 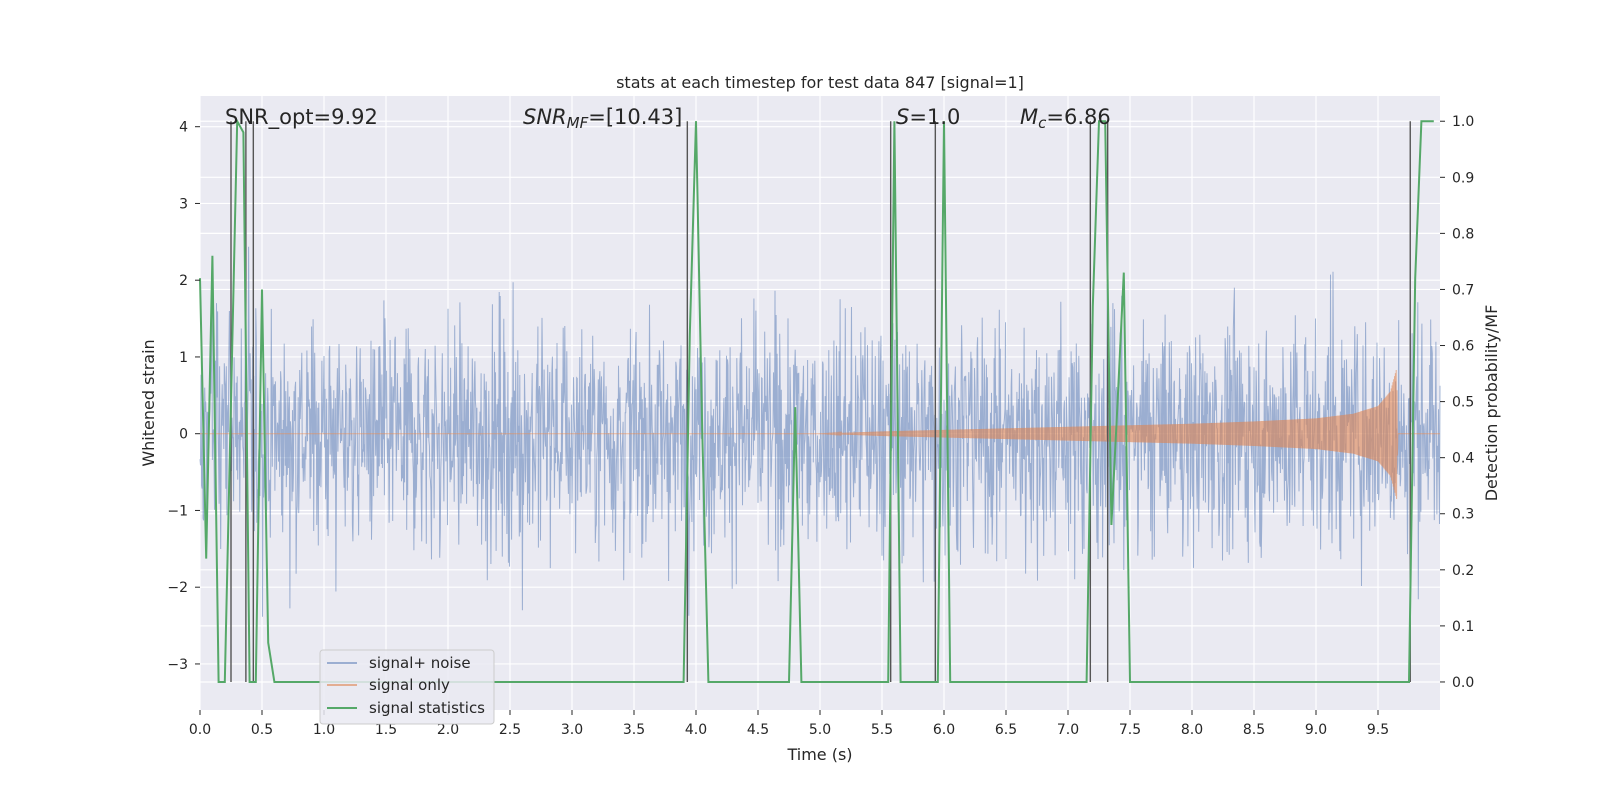 I want to click on y-tick-label: −1, so click(x=177, y=511).